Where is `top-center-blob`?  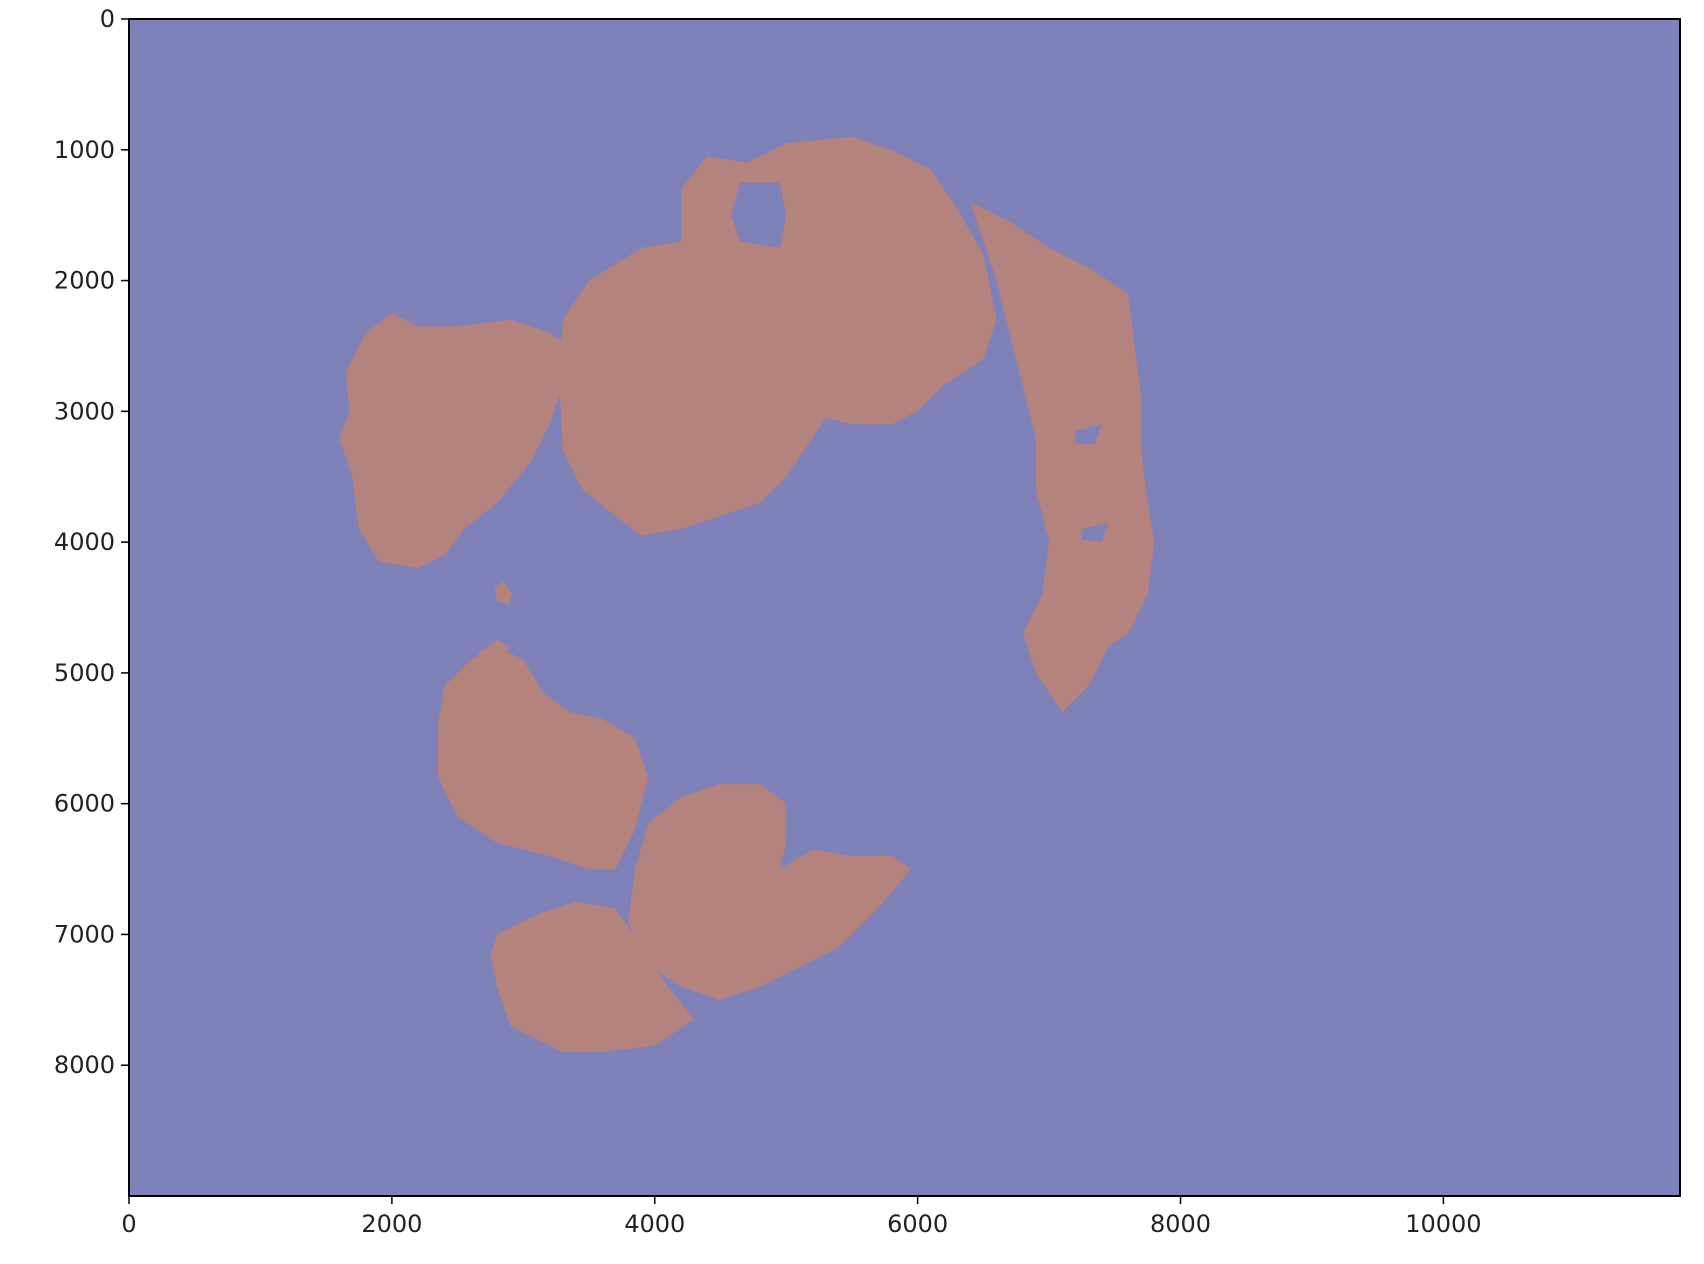 top-center-blob is located at coordinates (778, 336).